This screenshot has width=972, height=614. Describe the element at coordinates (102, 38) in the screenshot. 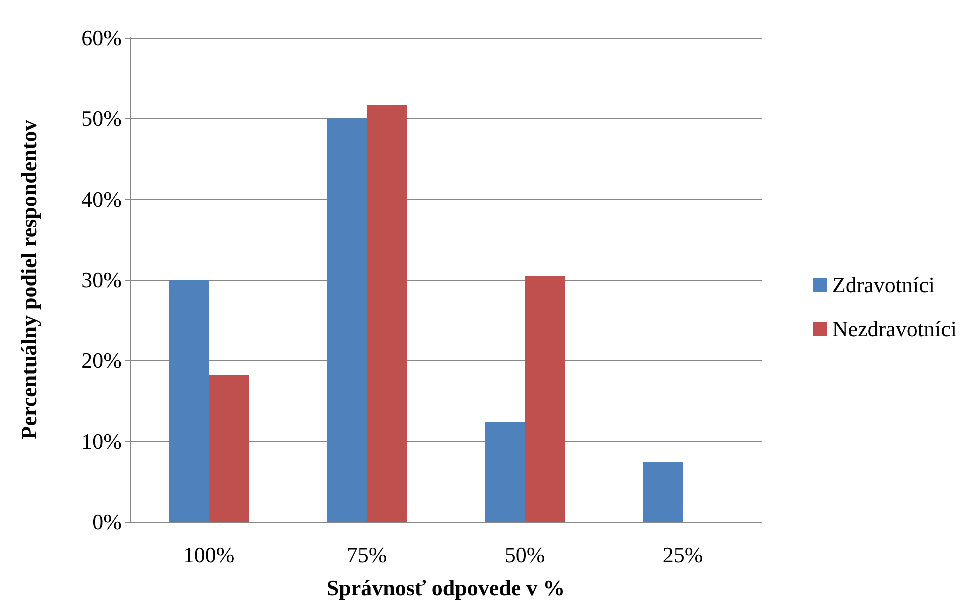

I see `y-tick-label: 60%` at that location.